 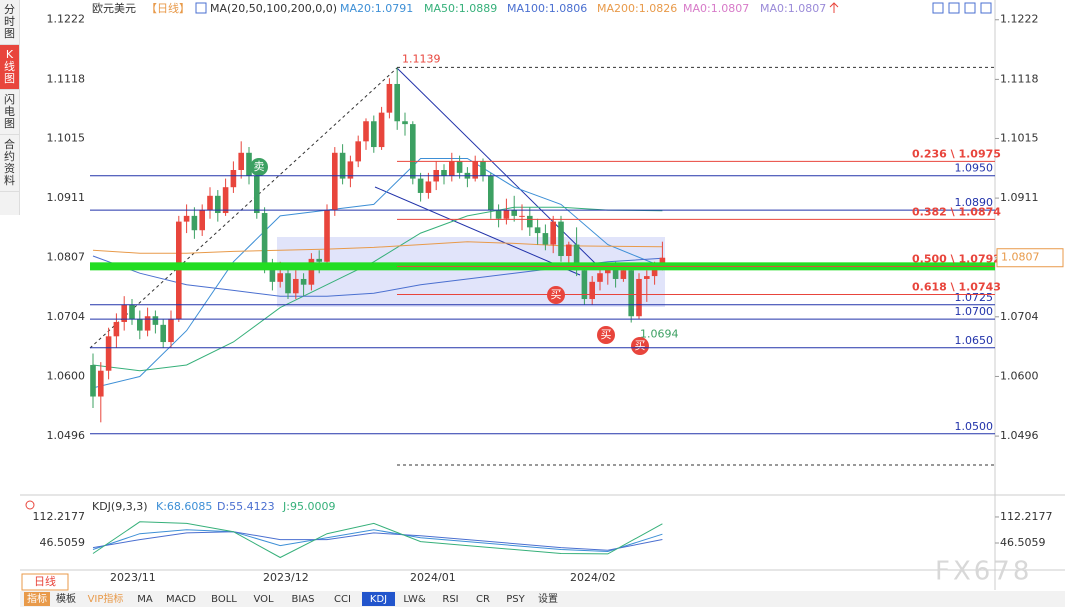 I want to click on toolbar-label: LW&, so click(x=414, y=599).